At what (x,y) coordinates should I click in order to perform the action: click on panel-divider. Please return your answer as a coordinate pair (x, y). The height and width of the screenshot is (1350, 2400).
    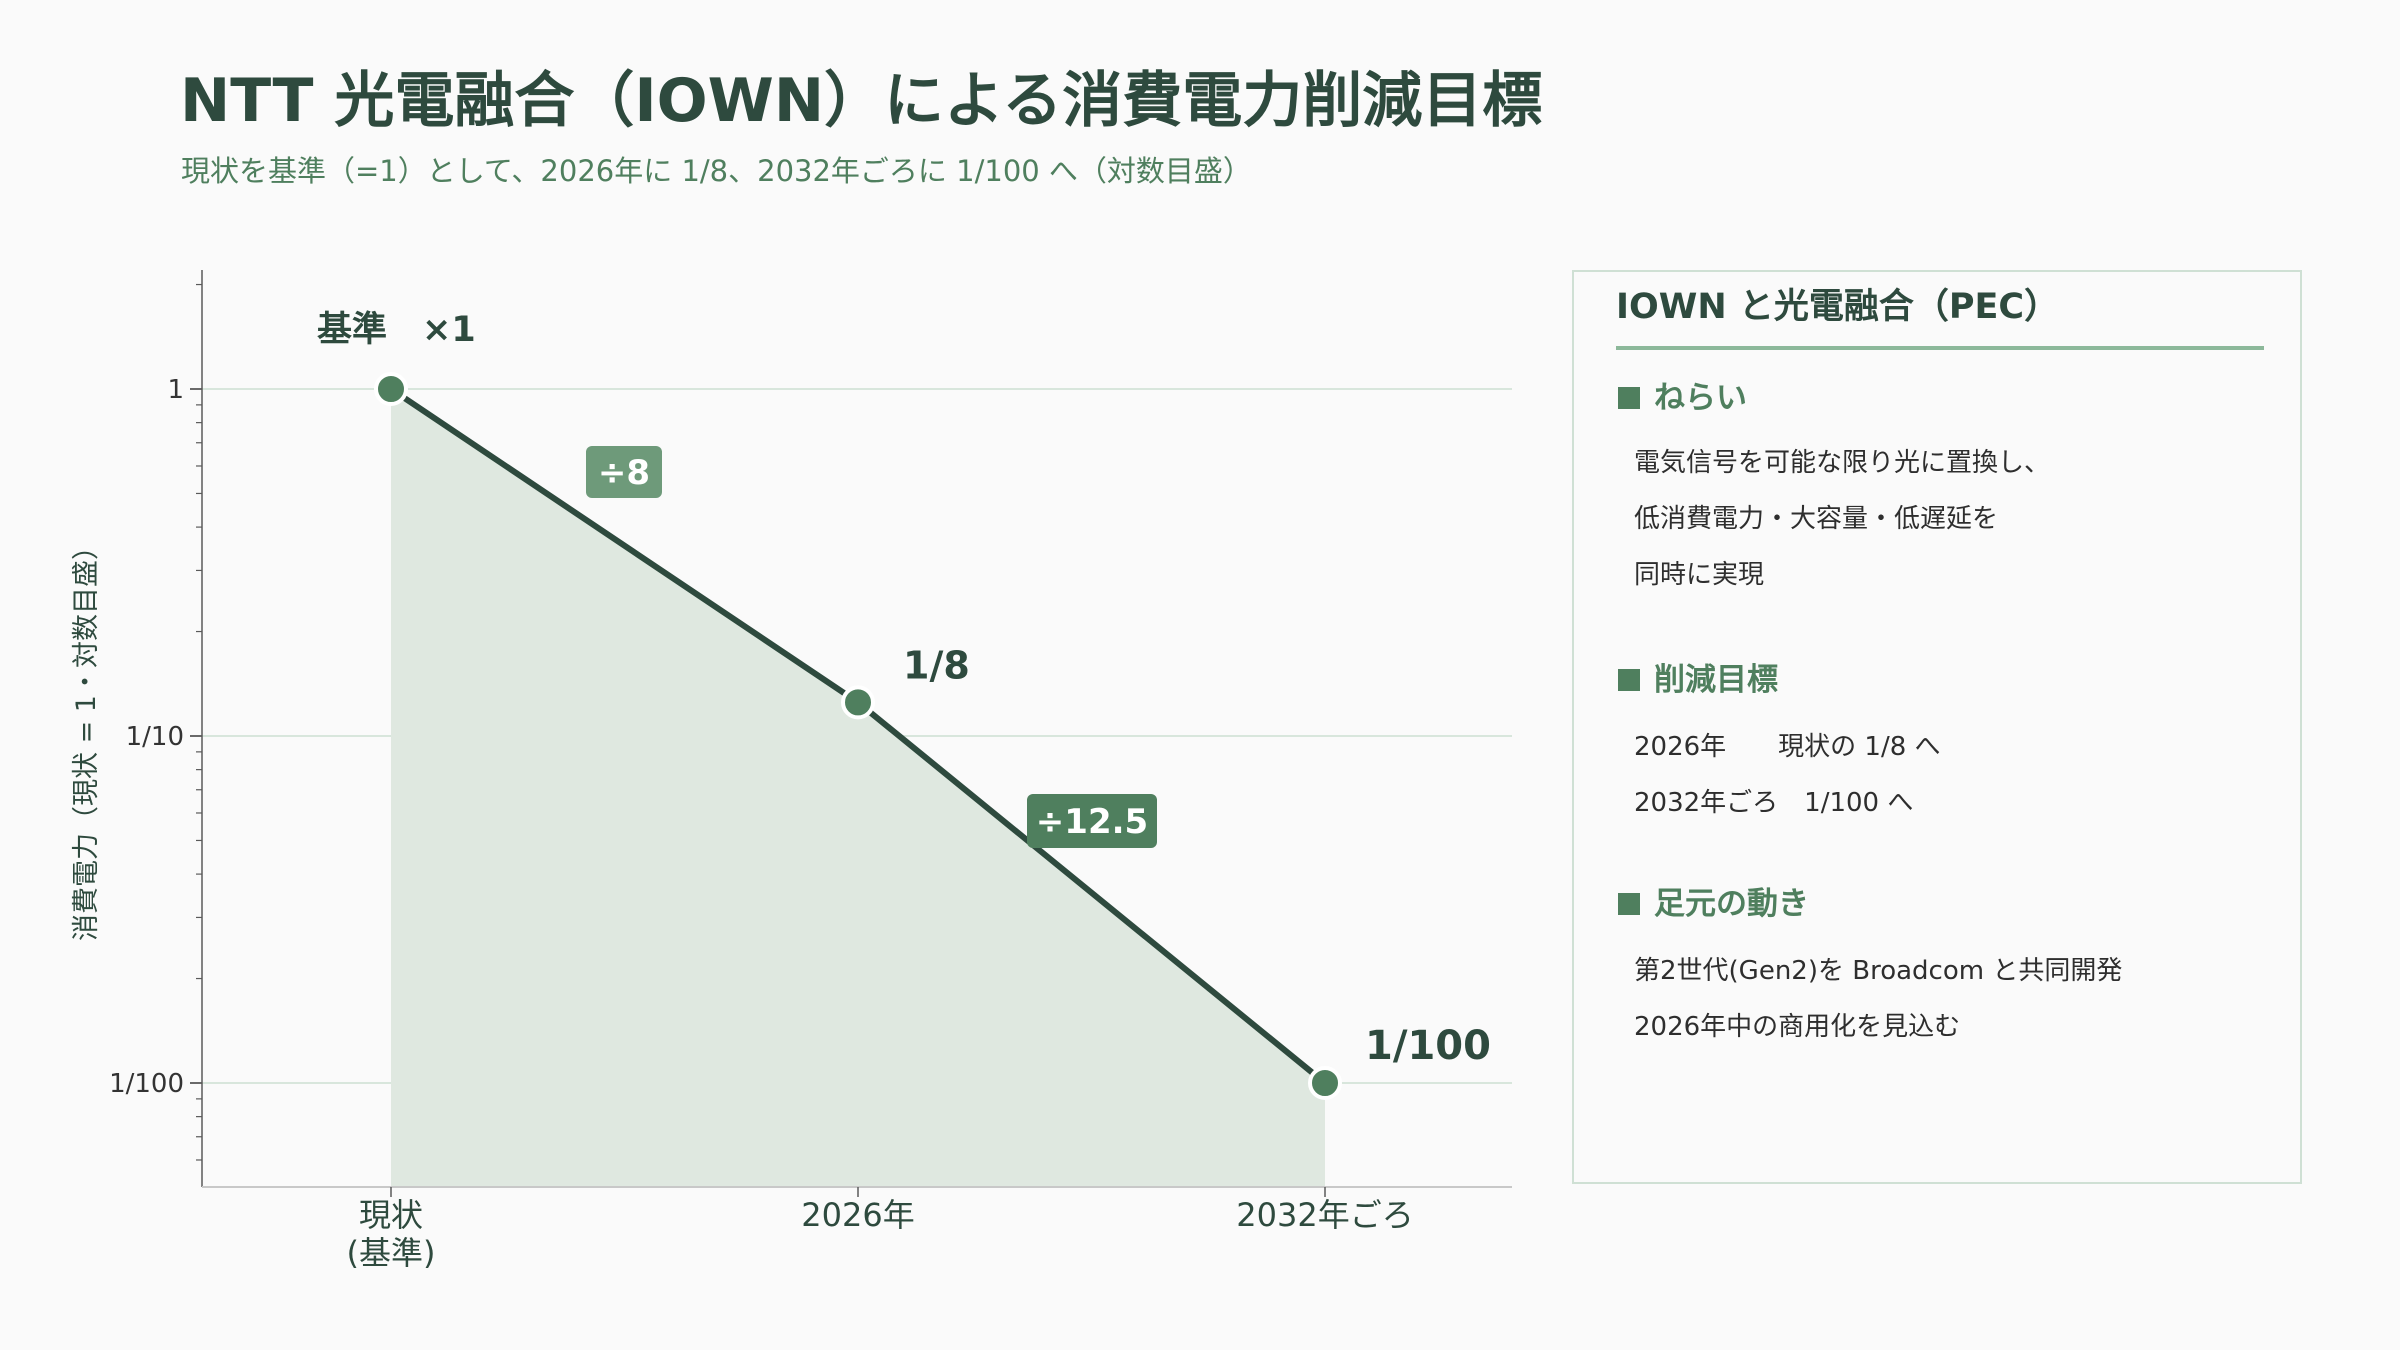
    Looking at the image, I should click on (1940, 348).